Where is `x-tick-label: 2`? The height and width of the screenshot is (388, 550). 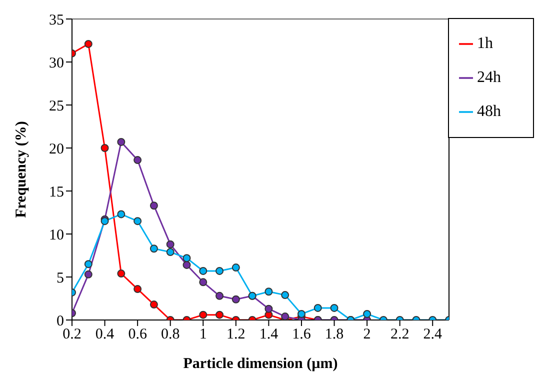
x-tick-label: 2 is located at coordinates (367, 334).